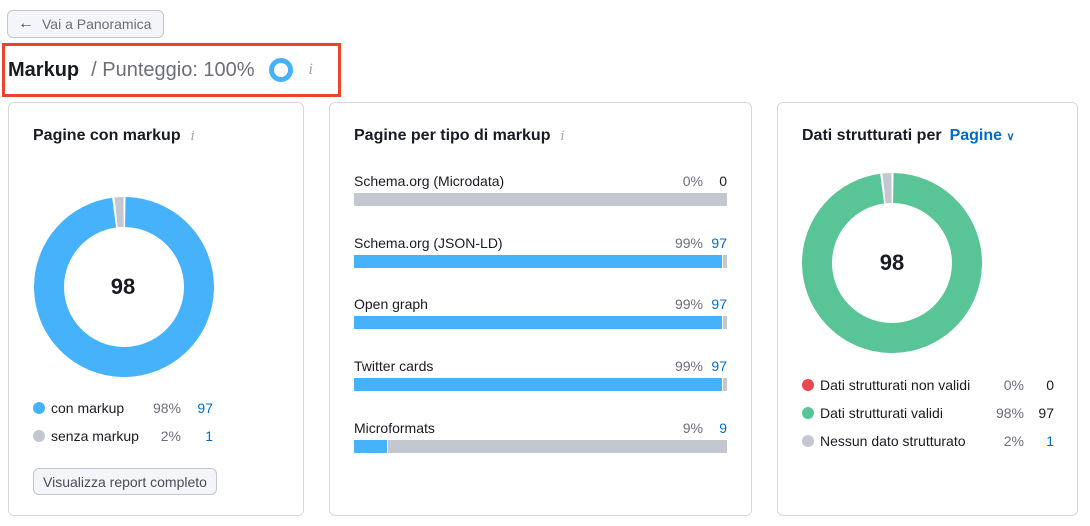 The image size is (1090, 526). Describe the element at coordinates (95, 436) in the screenshot. I see `legend-label: senza markup` at that location.